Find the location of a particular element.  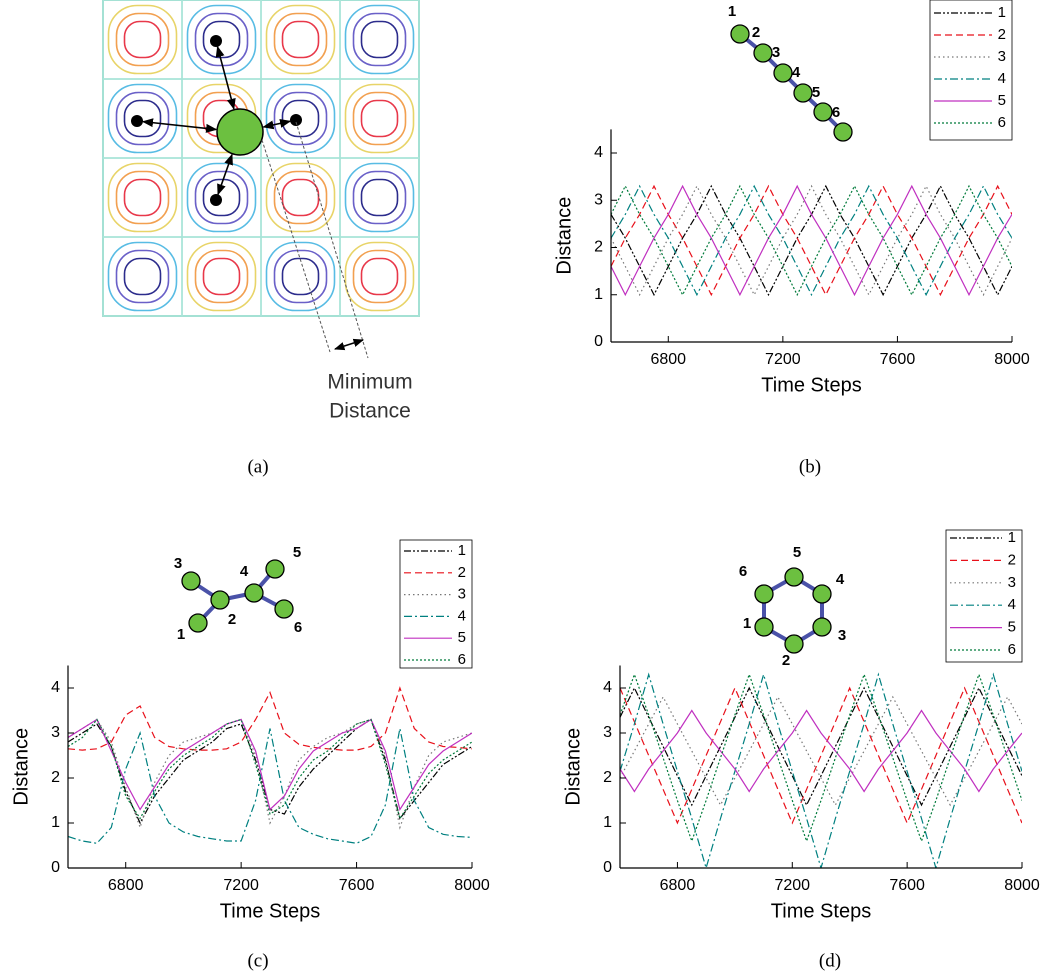

y-tick-label: 3 is located at coordinates (607, 732).